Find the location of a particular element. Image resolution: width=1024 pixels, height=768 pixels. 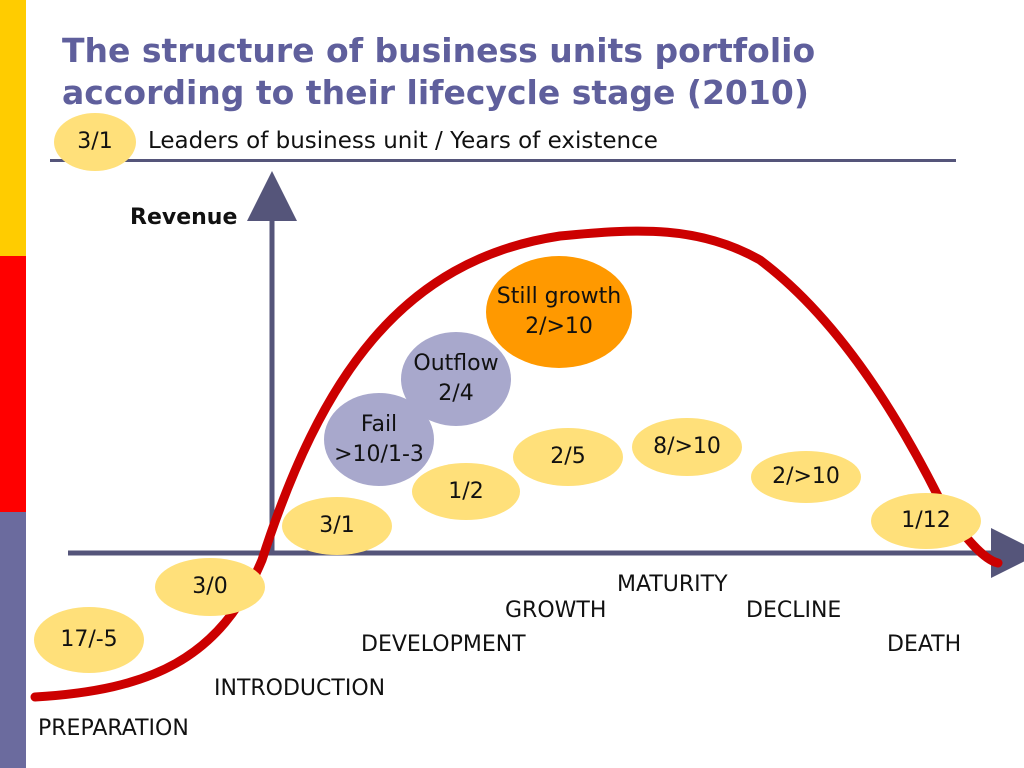

stage-development: DEVELOPMENT is located at coordinates (443, 644).